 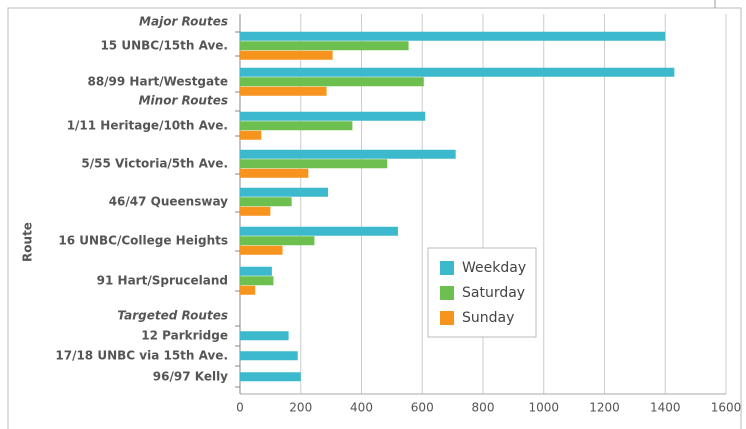 What do you see at coordinates (154, 164) in the screenshot?
I see `category-label: 5/55 Victoria/5th Ave.` at bounding box center [154, 164].